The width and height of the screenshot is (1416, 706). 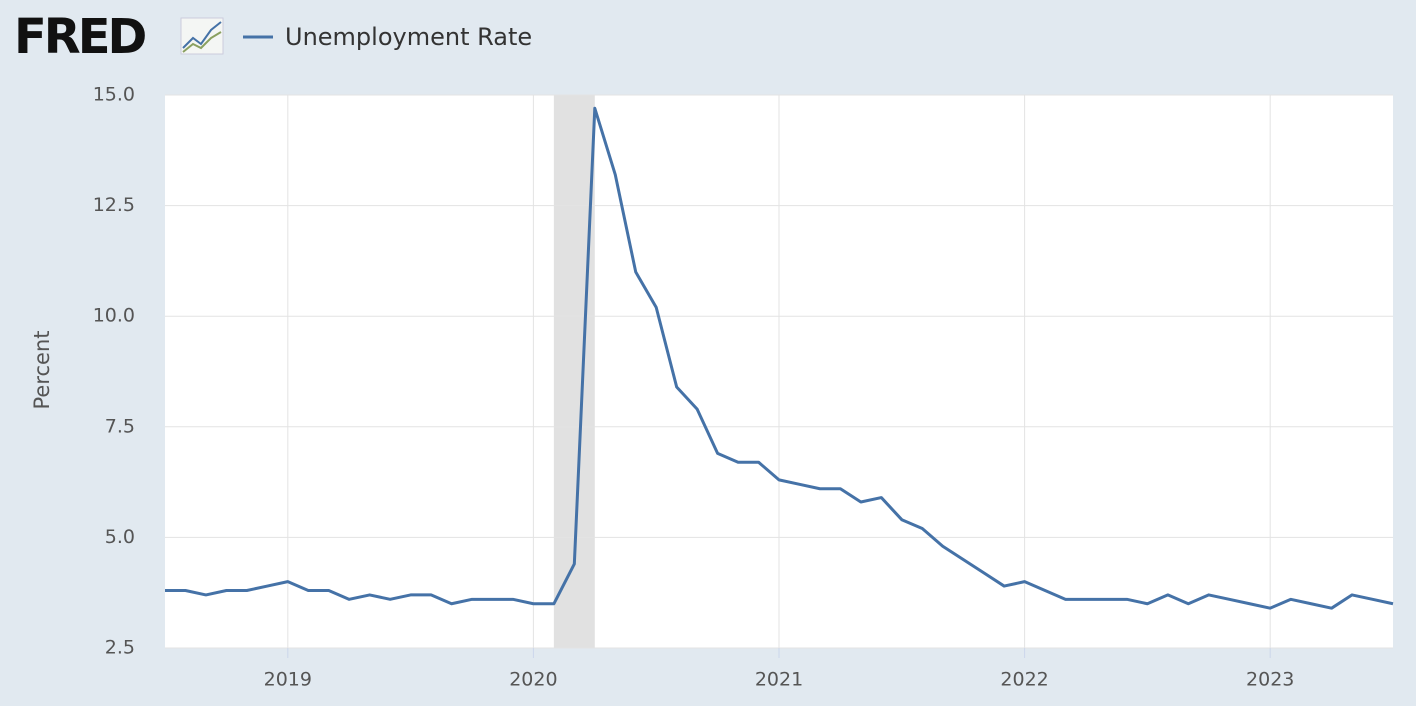 I want to click on logo-icon, so click(x=202, y=36).